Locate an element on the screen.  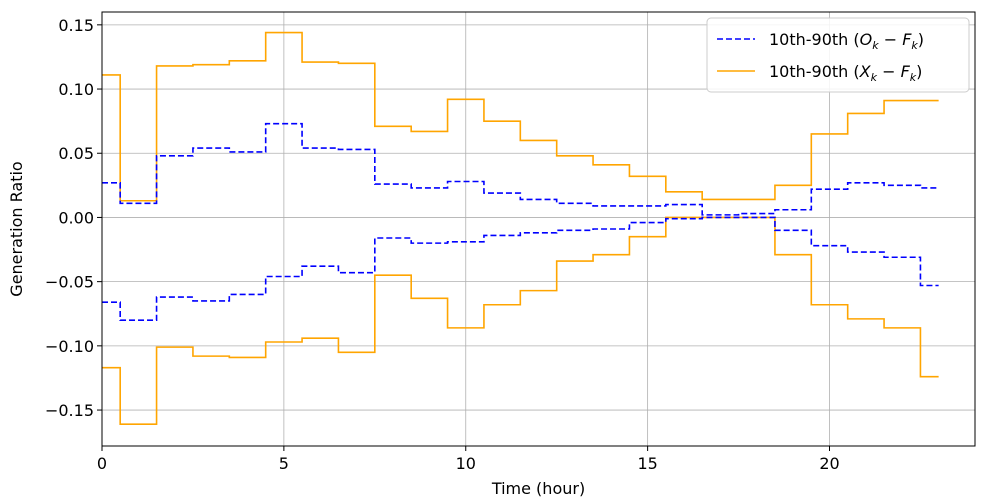
x-tick-label: 10 is located at coordinates (466, 463).